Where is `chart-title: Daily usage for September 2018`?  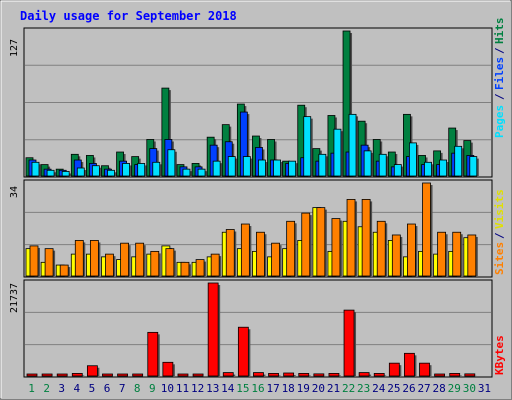
chart-title: Daily usage for September 2018 is located at coordinates (128, 16).